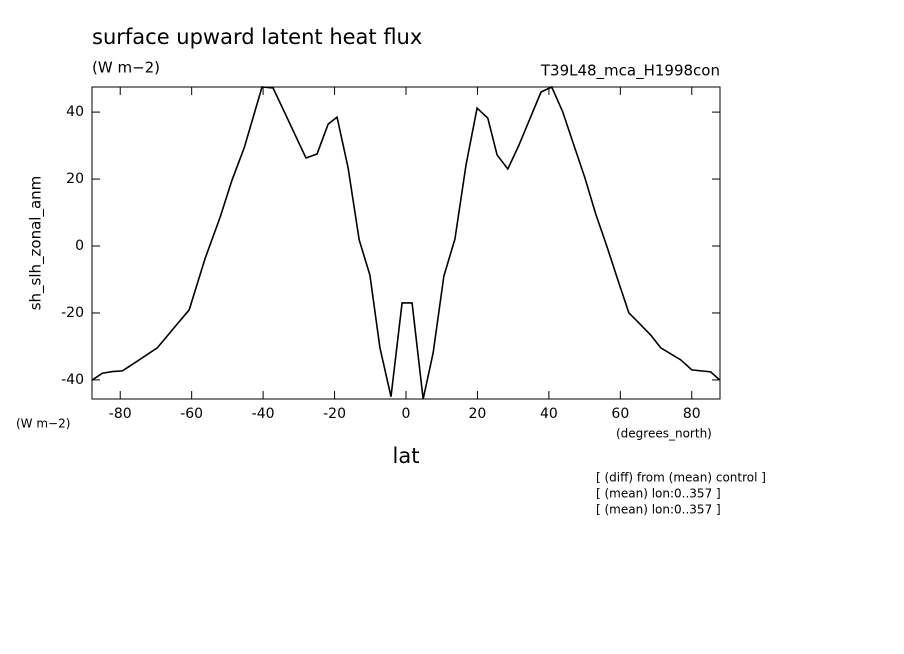 The image size is (904, 654). What do you see at coordinates (681, 478) in the screenshot?
I see `note: [ (diff) from (mean) control ]` at bounding box center [681, 478].